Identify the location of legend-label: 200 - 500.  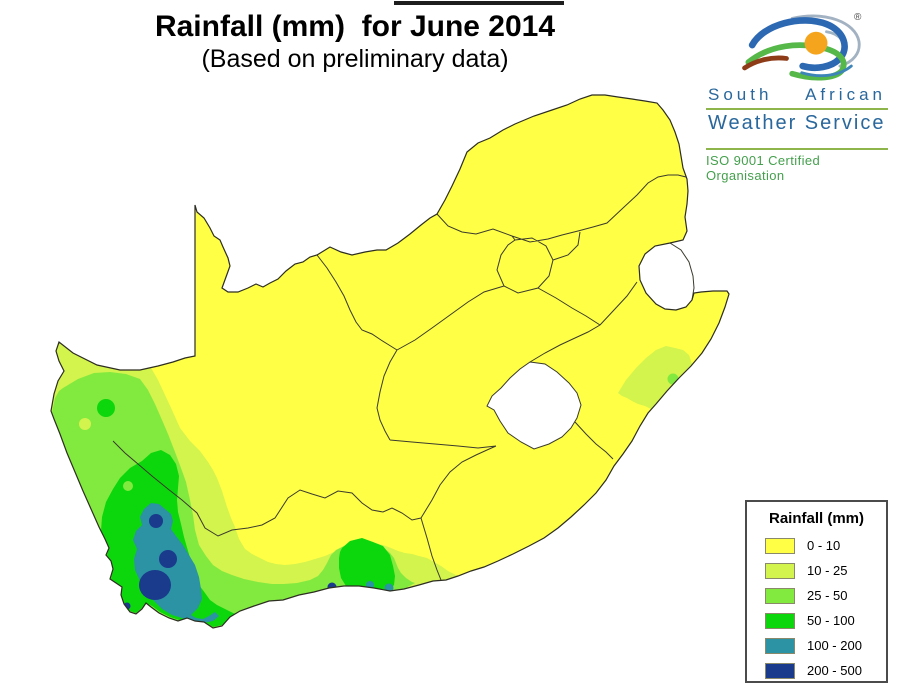
(834, 670).